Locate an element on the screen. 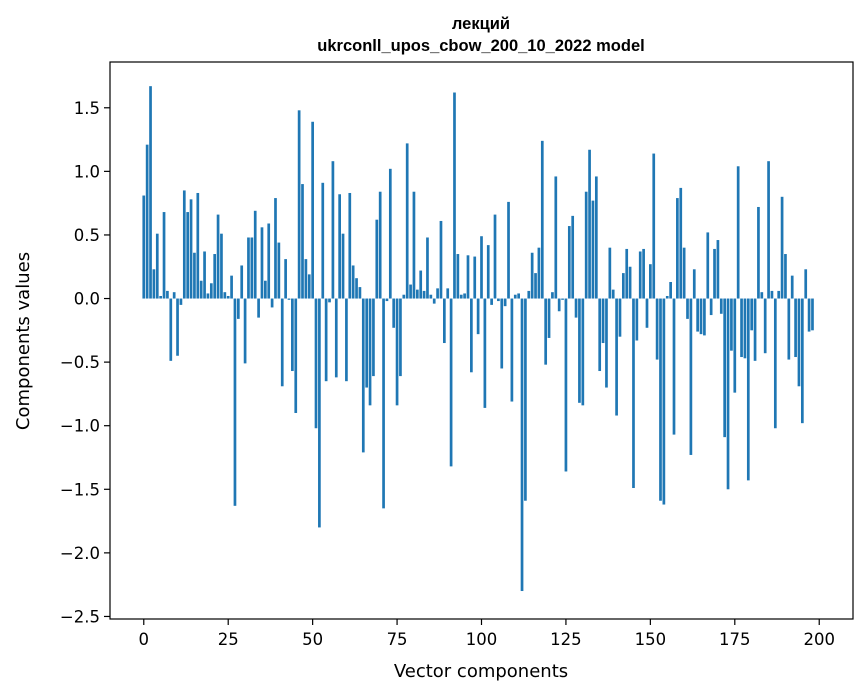 The image size is (867, 696). x-tick-label: 100 is located at coordinates (482, 639).